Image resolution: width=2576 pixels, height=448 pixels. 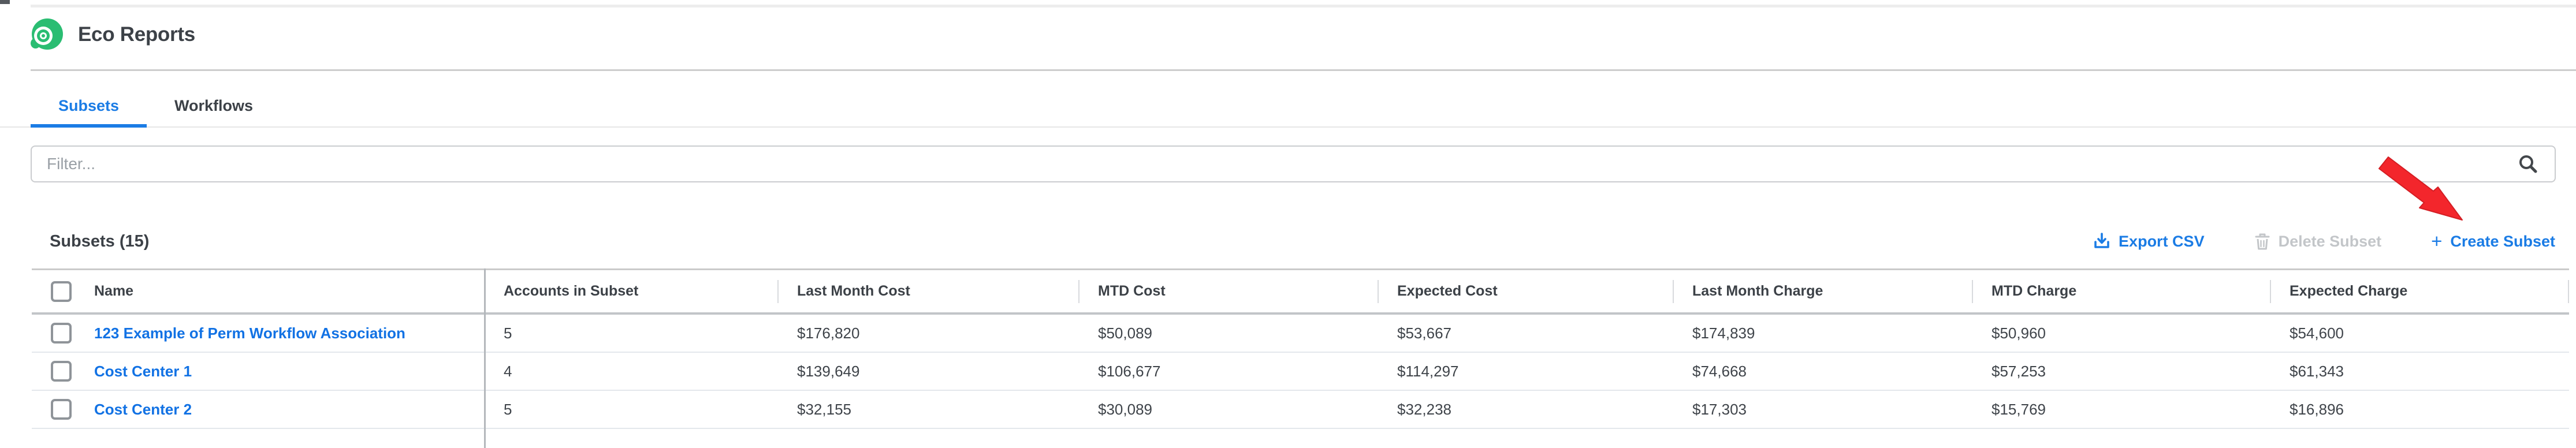 What do you see at coordinates (1758, 291) in the screenshot?
I see `column-header-label: Last Month Charge` at bounding box center [1758, 291].